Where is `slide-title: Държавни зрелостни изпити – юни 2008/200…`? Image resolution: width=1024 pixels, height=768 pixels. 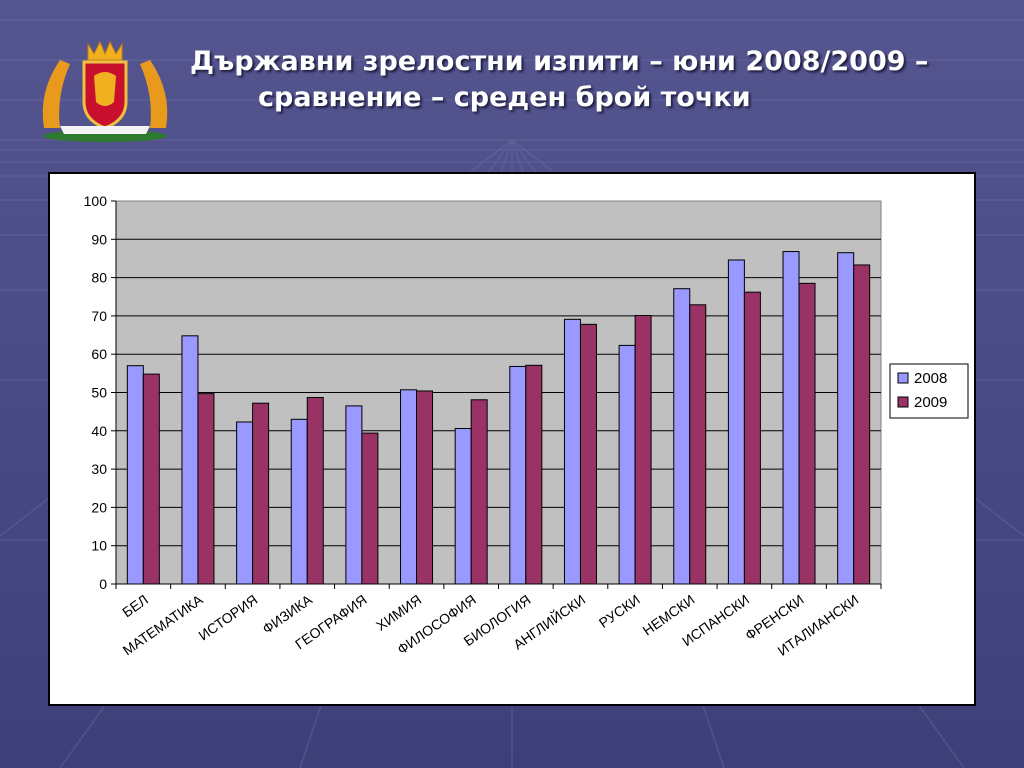 slide-title: Държавни зрелостни изпити – юни 2008/200… is located at coordinates (600, 80).